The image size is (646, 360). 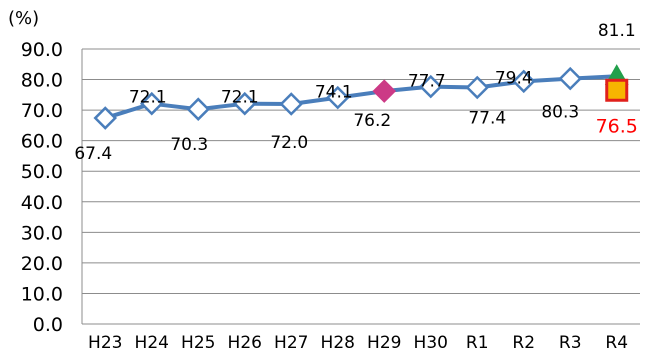 I want to click on x-tick-label: R4, so click(x=616, y=343).